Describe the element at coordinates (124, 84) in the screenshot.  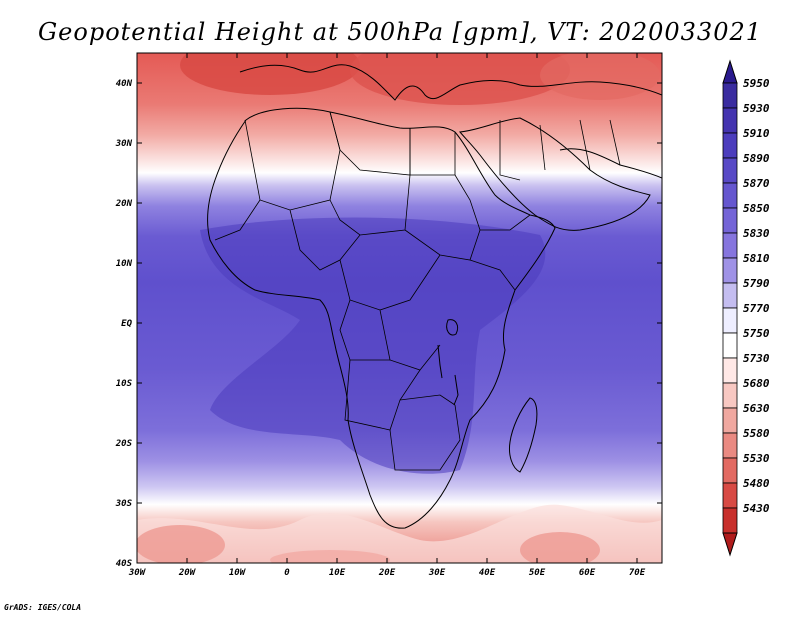
I see `lat-tick-label: 40N` at that location.